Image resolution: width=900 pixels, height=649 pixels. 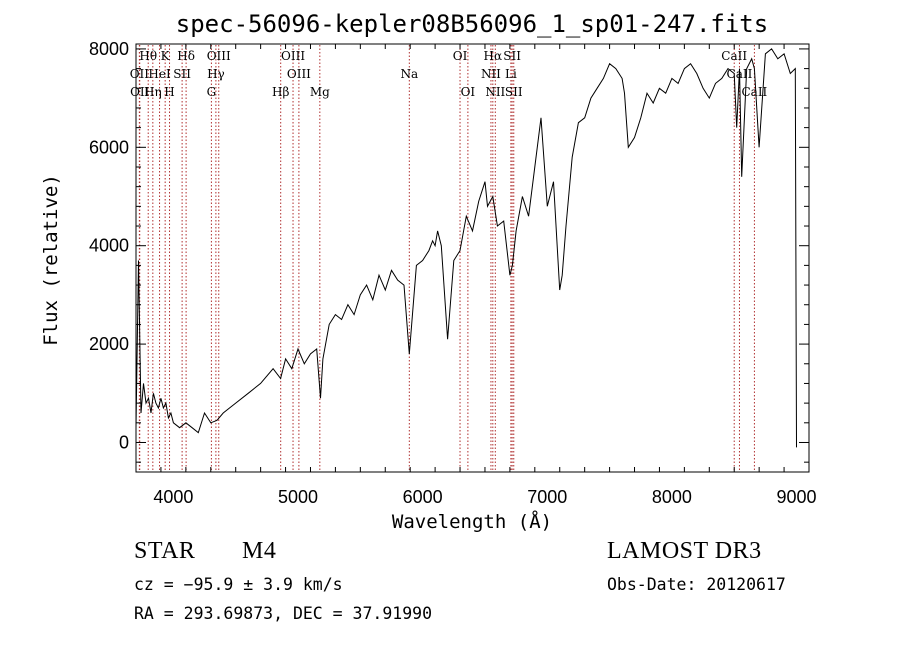 What do you see at coordinates (423, 497) in the screenshot?
I see `x-tick-label: 6000` at bounding box center [423, 497].